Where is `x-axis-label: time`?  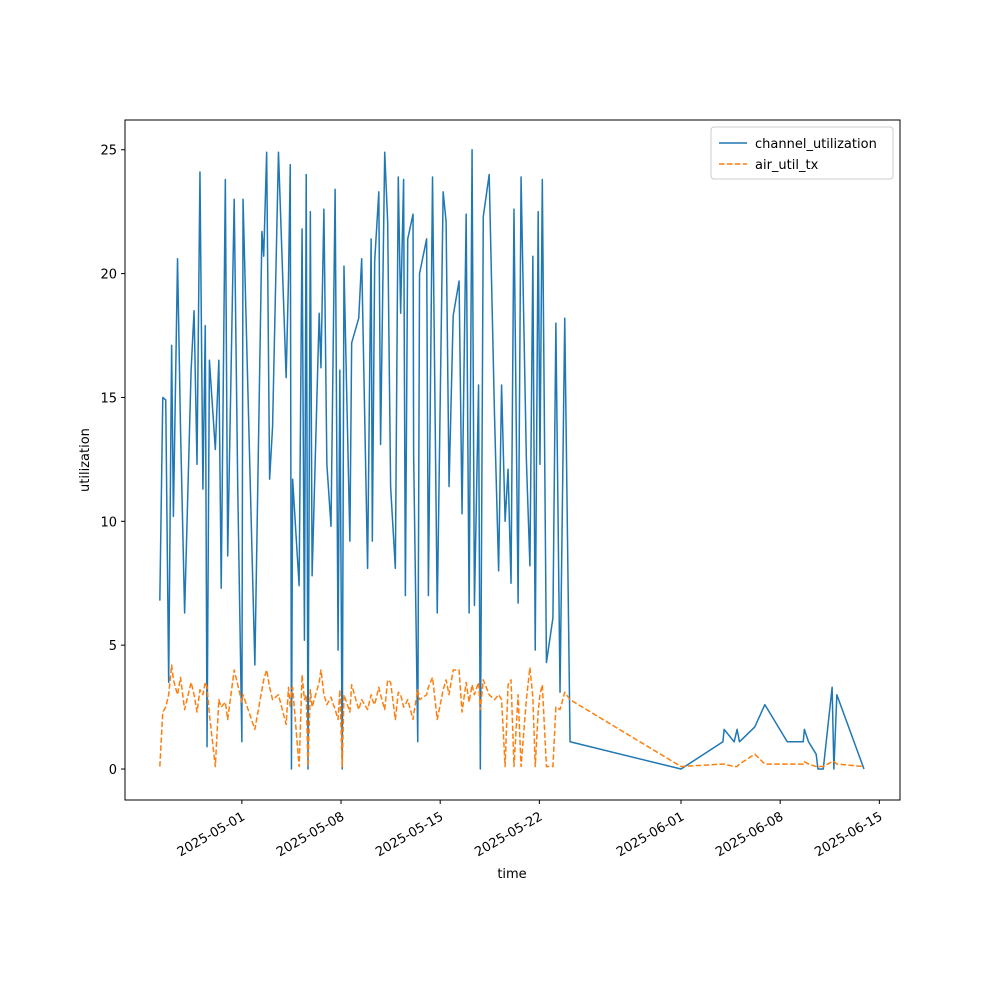
x-axis-label: time is located at coordinates (511, 874).